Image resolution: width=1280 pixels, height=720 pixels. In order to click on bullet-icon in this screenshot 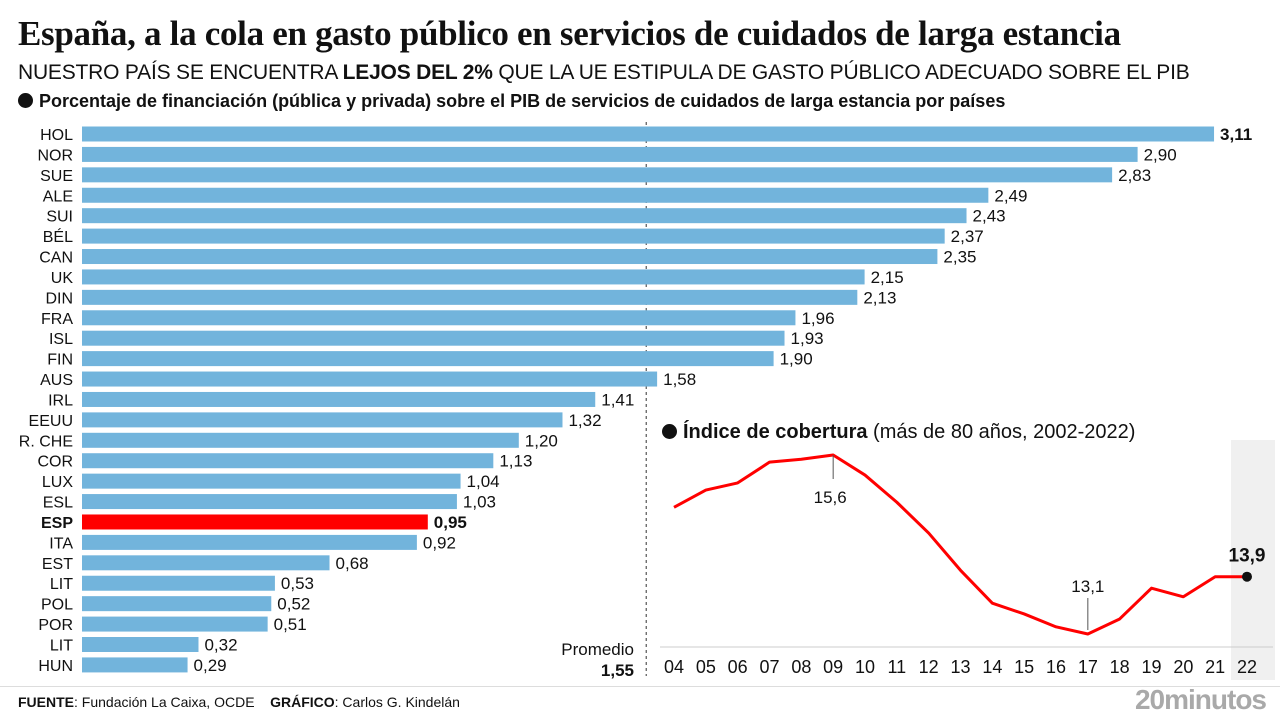, I will do `click(669, 431)`.